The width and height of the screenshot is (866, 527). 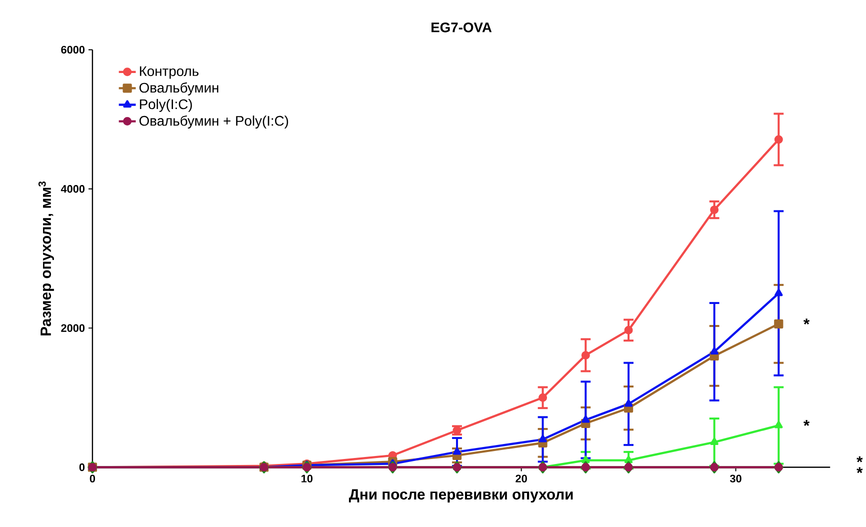 What do you see at coordinates (736, 478) in the screenshot?
I see `x-tick-label: 30` at bounding box center [736, 478].